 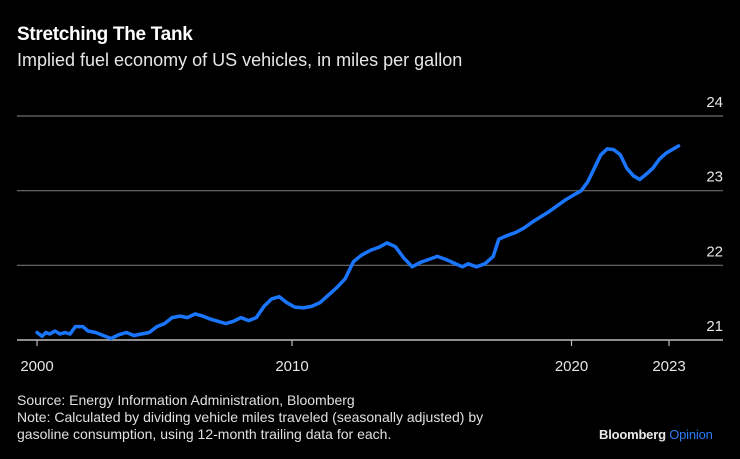 What do you see at coordinates (291, 366) in the screenshot?
I see `x-tick-label-2010: 2010` at bounding box center [291, 366].